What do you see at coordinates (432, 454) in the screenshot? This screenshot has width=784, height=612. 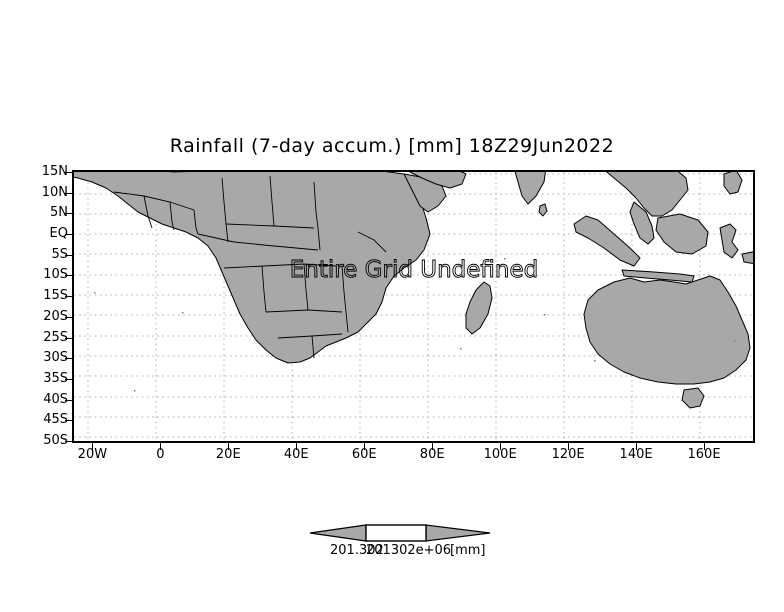 I see `x-axis-label: 80E` at bounding box center [432, 454].